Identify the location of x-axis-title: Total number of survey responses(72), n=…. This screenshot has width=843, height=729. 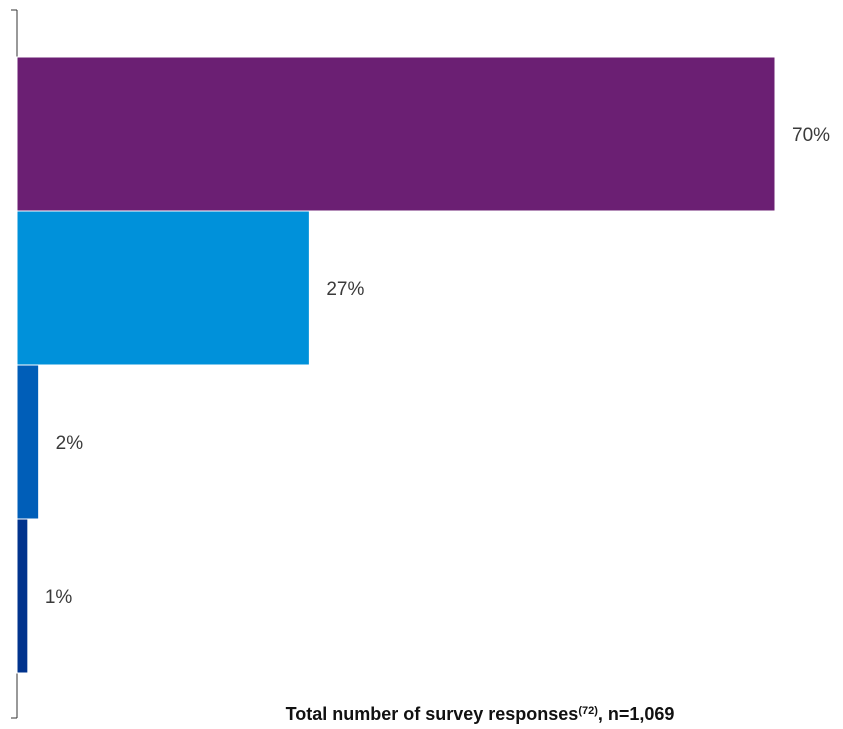
(421, 714).